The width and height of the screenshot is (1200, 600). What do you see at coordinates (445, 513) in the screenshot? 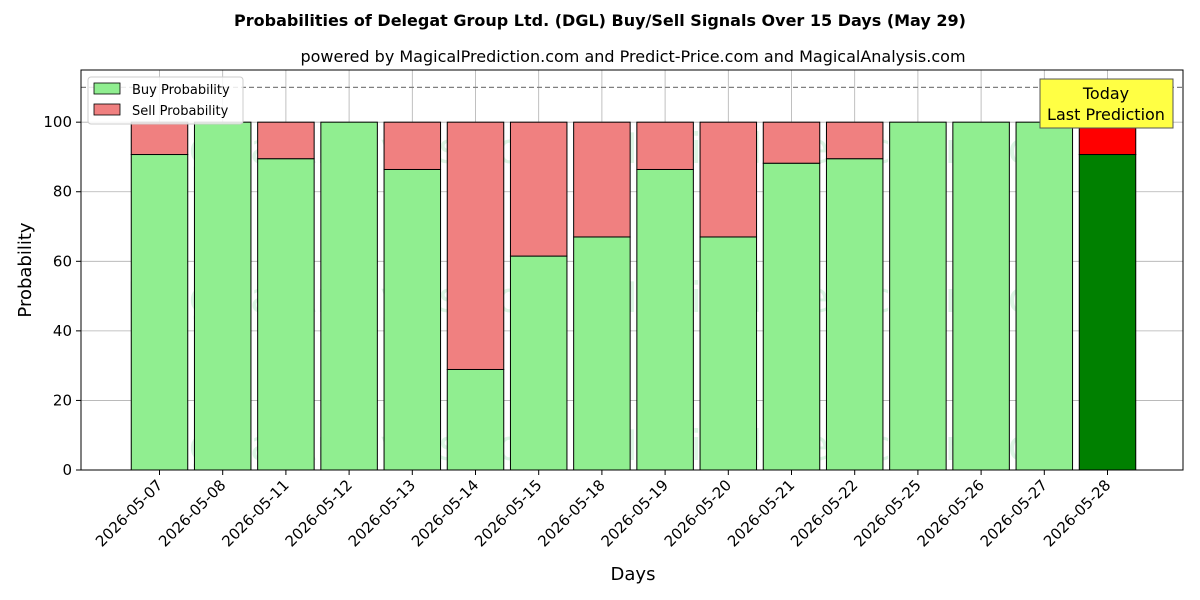
I see `x-tick-label: 2026-05-14` at bounding box center [445, 513].